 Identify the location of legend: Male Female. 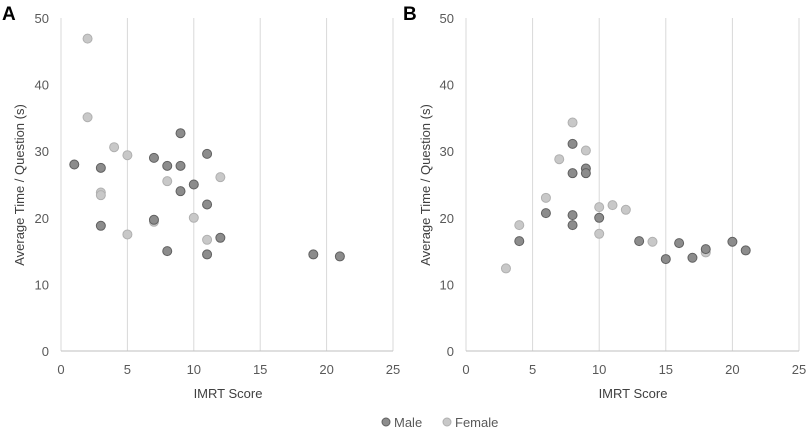
(439, 422).